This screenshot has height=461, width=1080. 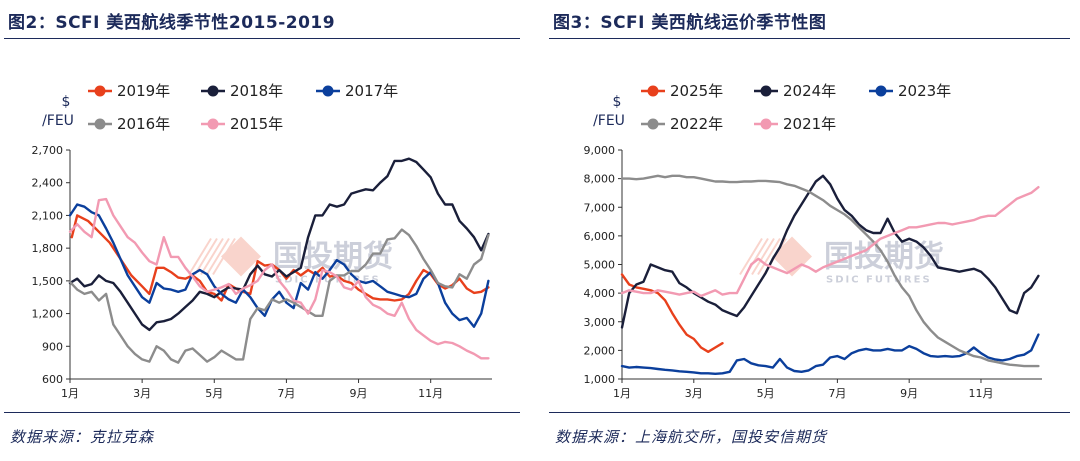 I want to click on y-tick-label: 1,200, so click(x=48, y=314).